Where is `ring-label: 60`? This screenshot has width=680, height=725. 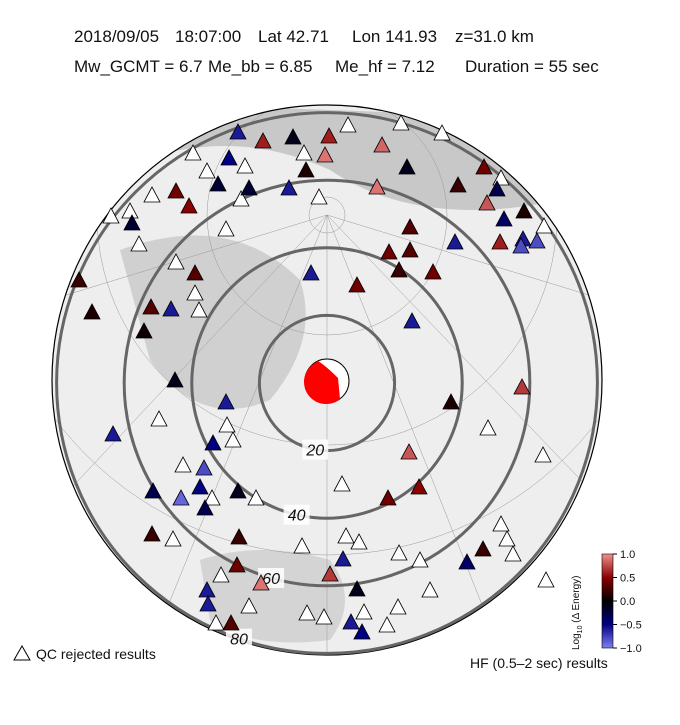
ring-label: 60 is located at coordinates (271, 579).